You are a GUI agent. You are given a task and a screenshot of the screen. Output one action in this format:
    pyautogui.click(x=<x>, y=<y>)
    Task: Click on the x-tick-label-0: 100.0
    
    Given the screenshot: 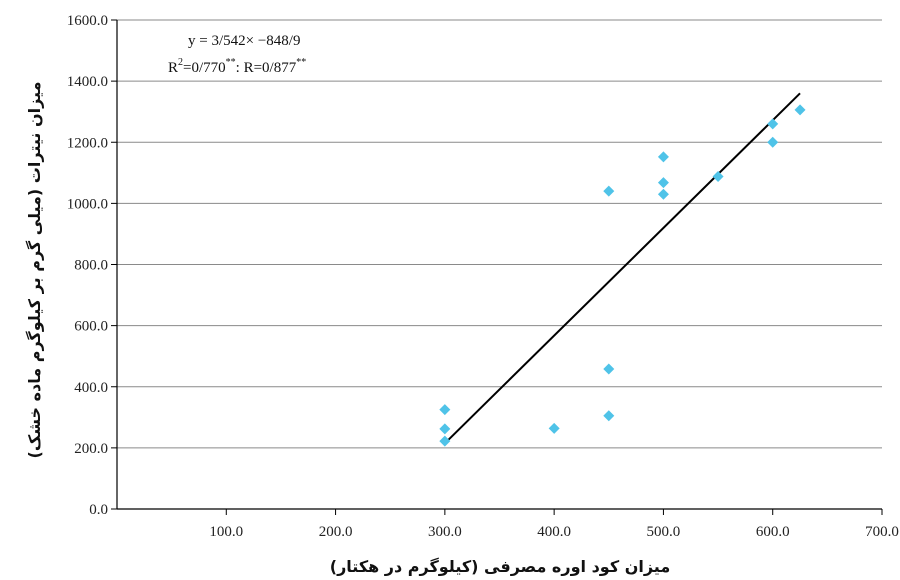 What is the action you would take?
    pyautogui.click(x=226, y=532)
    